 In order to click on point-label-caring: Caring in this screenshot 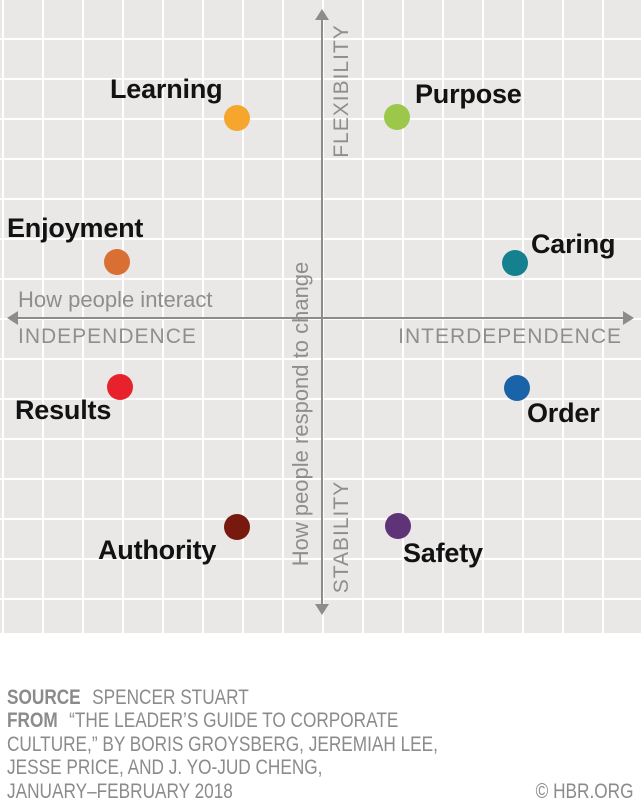, I will do `click(573, 244)`.